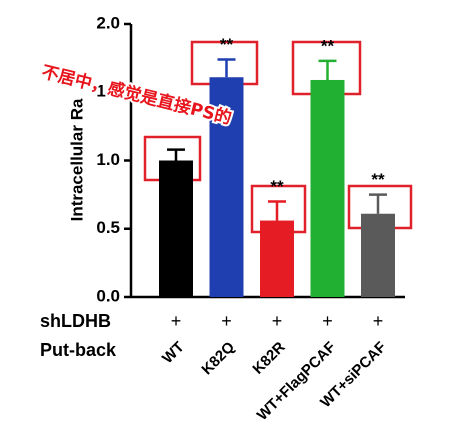  What do you see at coordinates (218, 358) in the screenshot?
I see `x-tick-label: K82Q` at bounding box center [218, 358].